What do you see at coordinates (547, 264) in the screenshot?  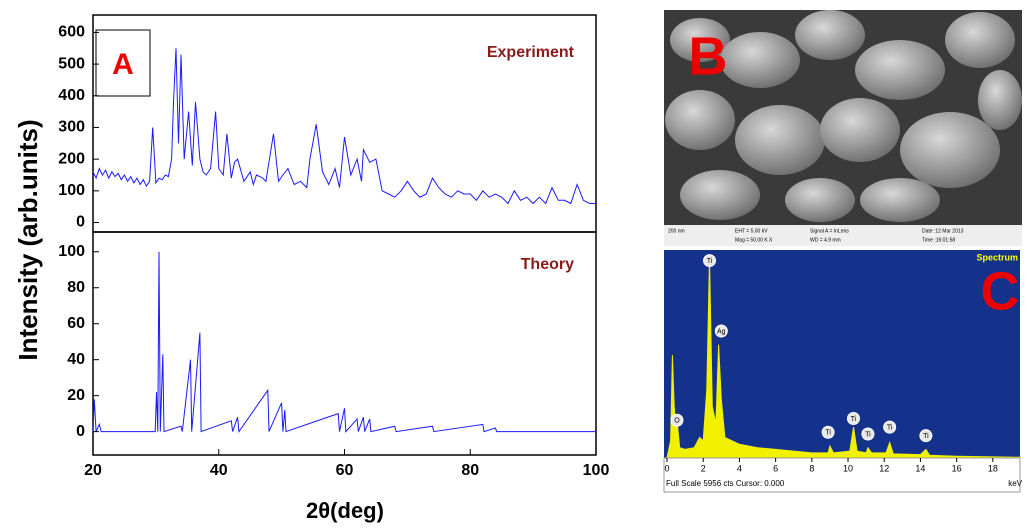 I see `panel-caption: Theory` at bounding box center [547, 264].